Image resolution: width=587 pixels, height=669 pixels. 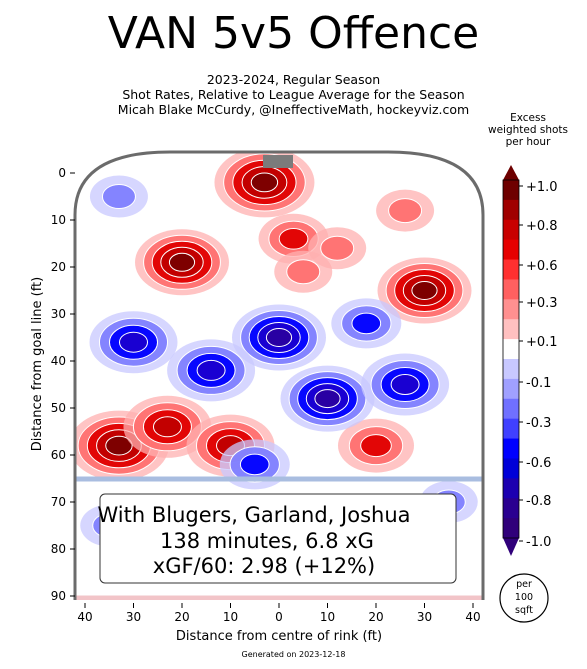 I want to click on colorbar-outline, so click(x=511, y=359).